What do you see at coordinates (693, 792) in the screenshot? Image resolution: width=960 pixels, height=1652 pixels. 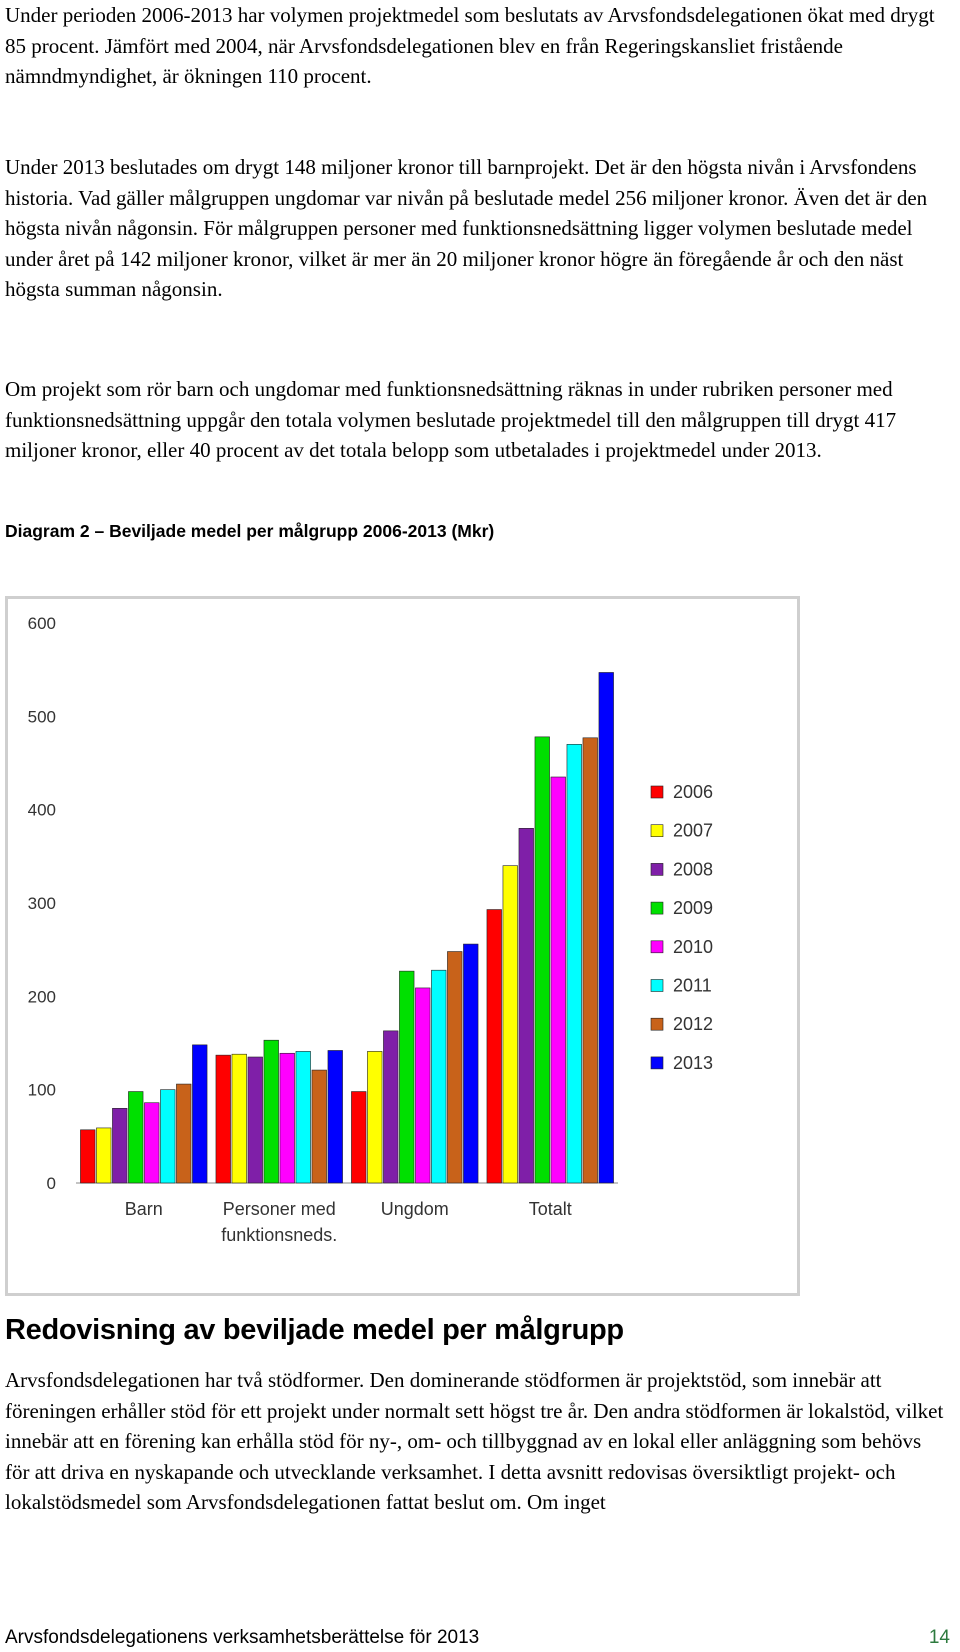 I see `legend-label-2006: 2006` at bounding box center [693, 792].